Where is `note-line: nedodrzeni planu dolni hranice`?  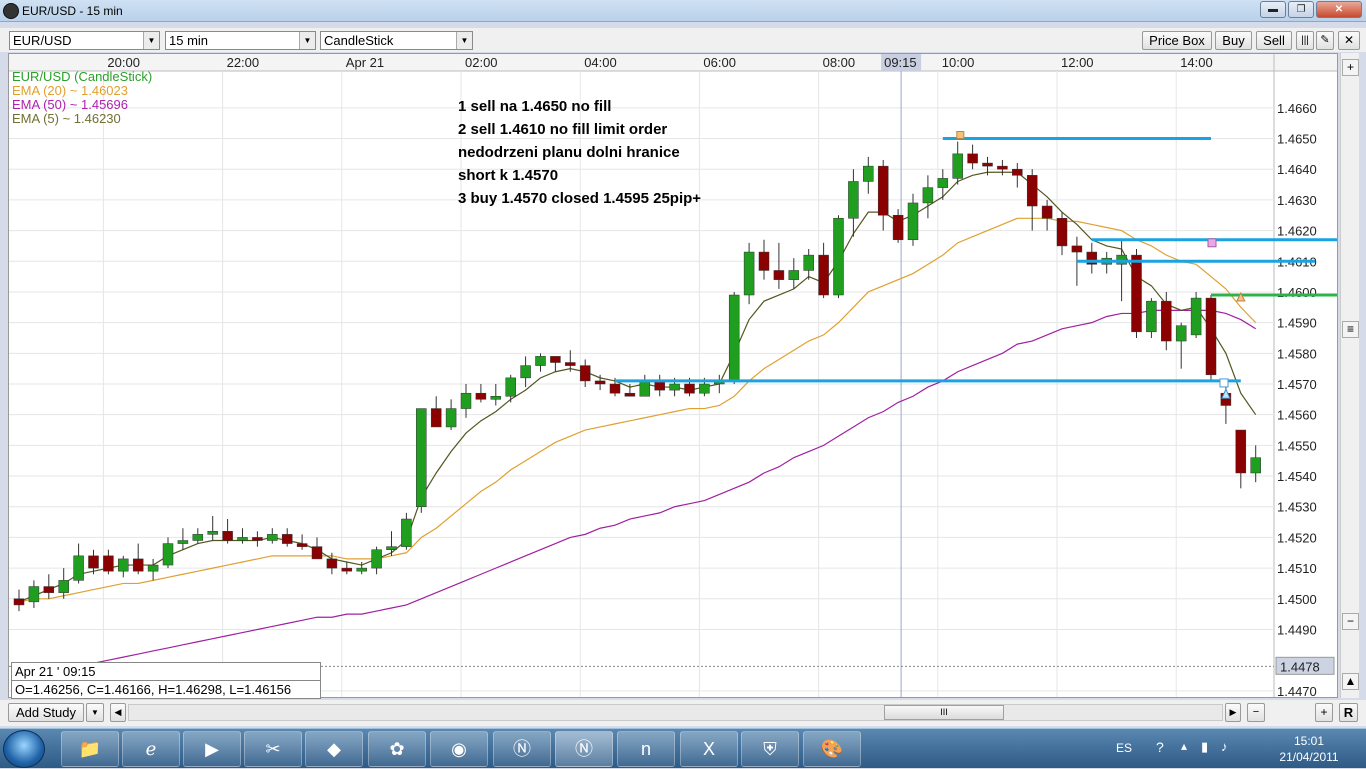 note-line: nedodrzeni planu dolni hranice is located at coordinates (569, 152).